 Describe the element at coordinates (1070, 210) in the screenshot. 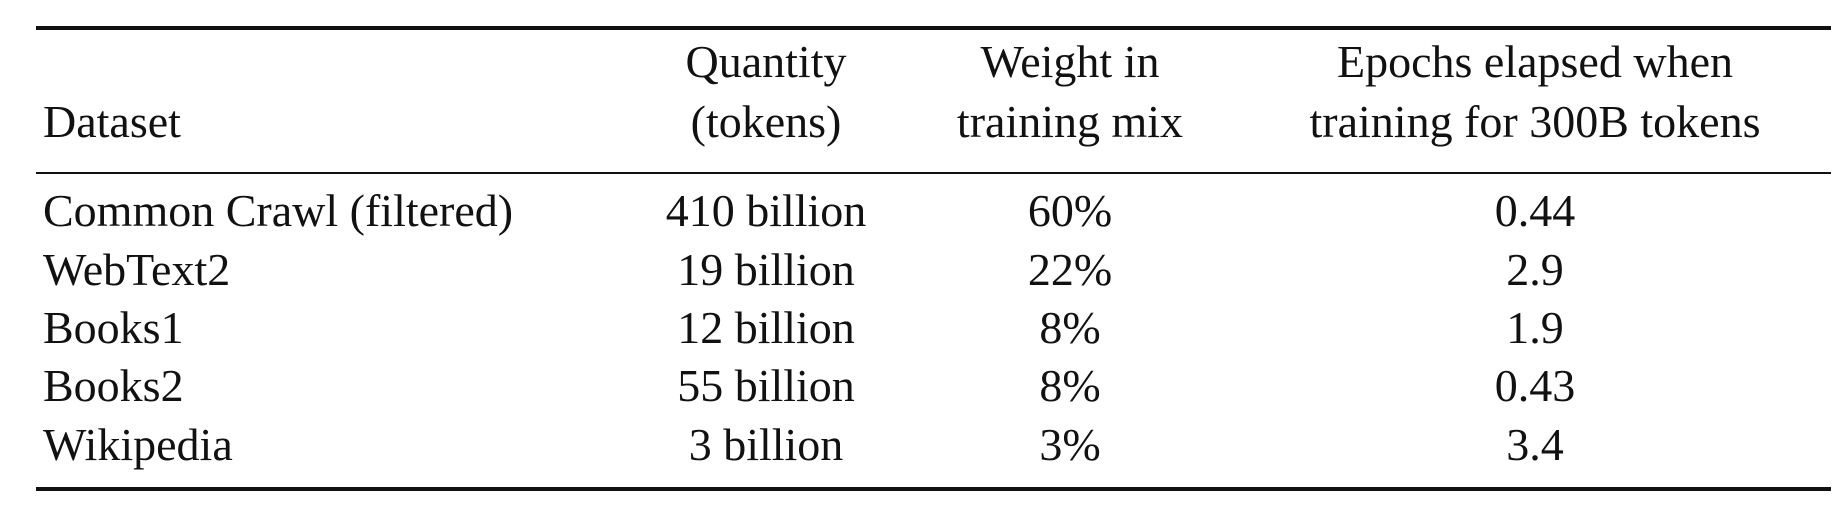

I see `cell-weight: 60%` at that location.